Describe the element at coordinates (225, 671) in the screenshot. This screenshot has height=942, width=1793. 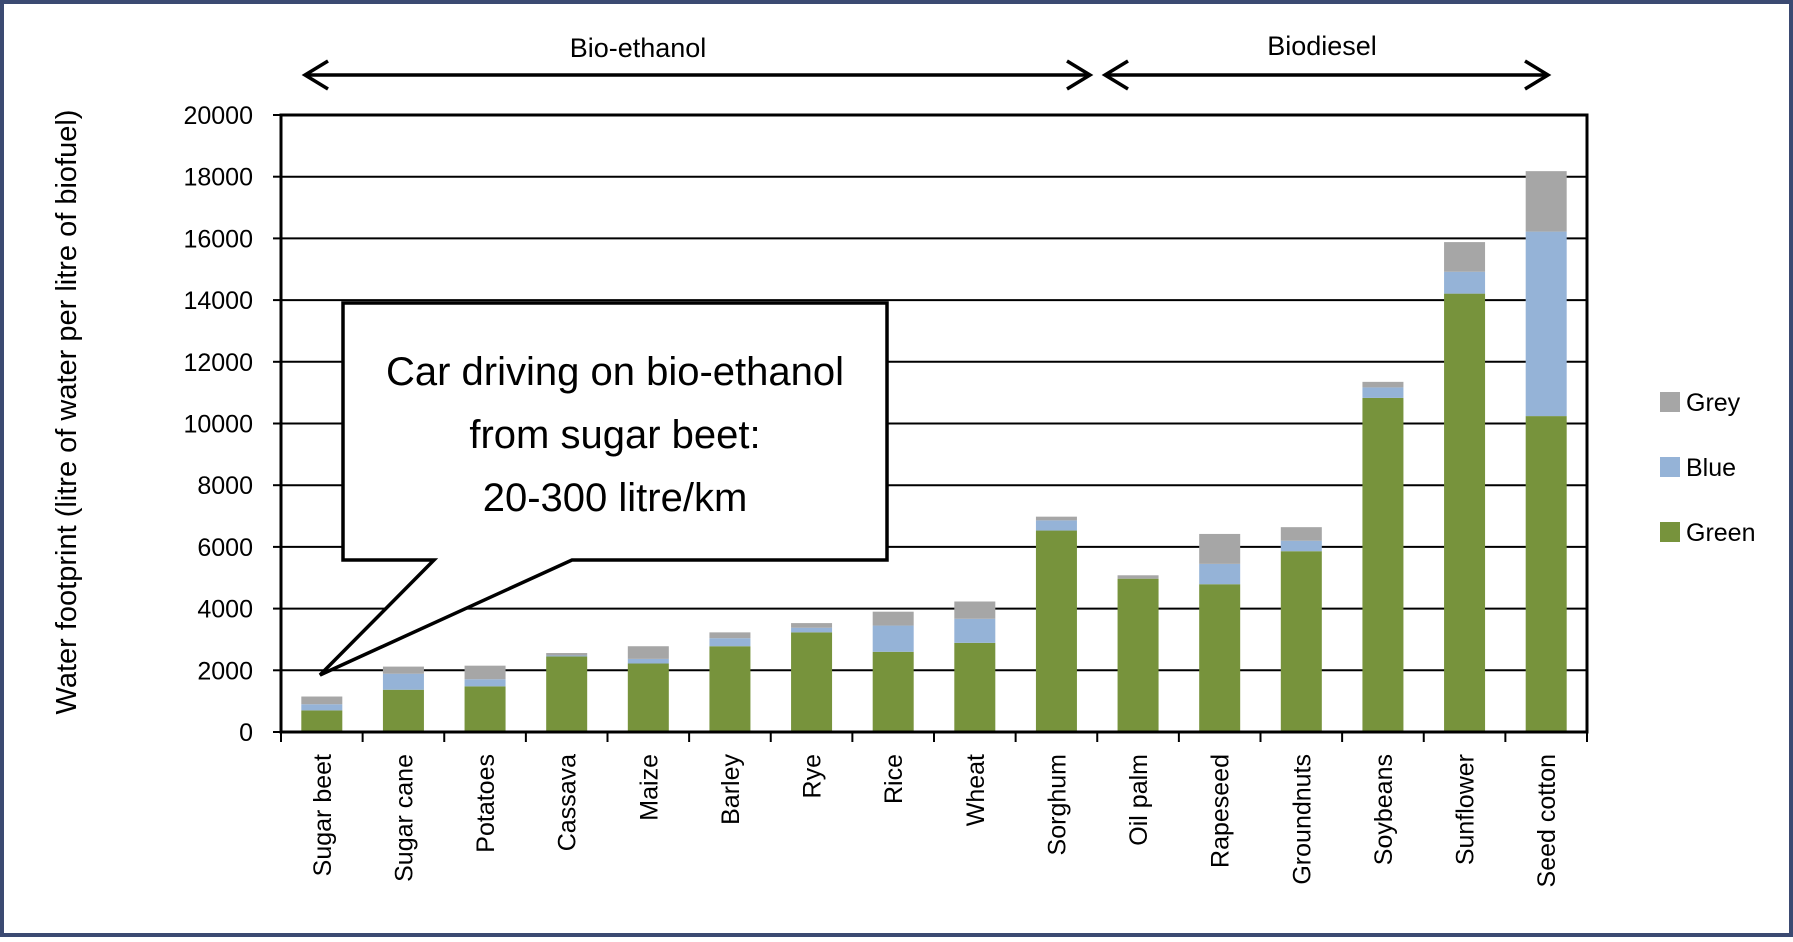
I see `y-tick-label: 2000` at that location.